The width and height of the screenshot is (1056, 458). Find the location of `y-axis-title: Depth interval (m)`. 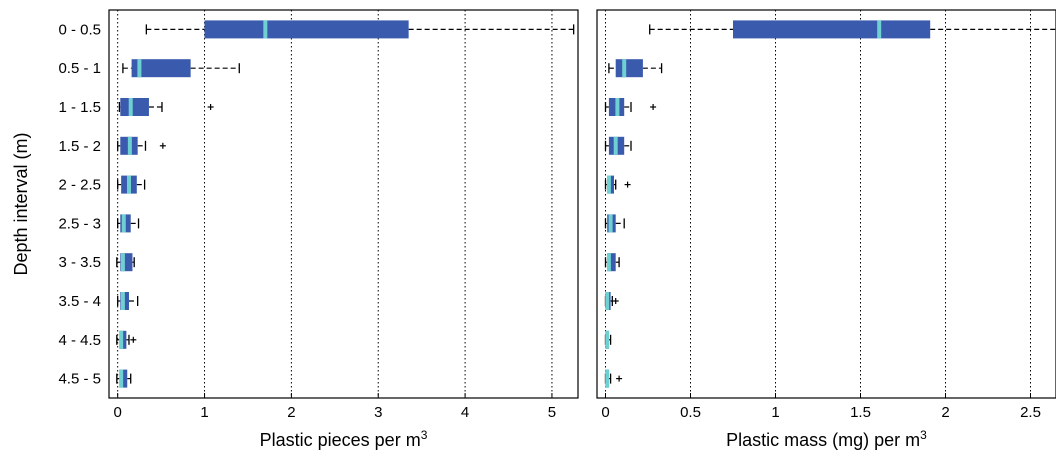

y-axis-title: Depth interval (m) is located at coordinates (21, 203).